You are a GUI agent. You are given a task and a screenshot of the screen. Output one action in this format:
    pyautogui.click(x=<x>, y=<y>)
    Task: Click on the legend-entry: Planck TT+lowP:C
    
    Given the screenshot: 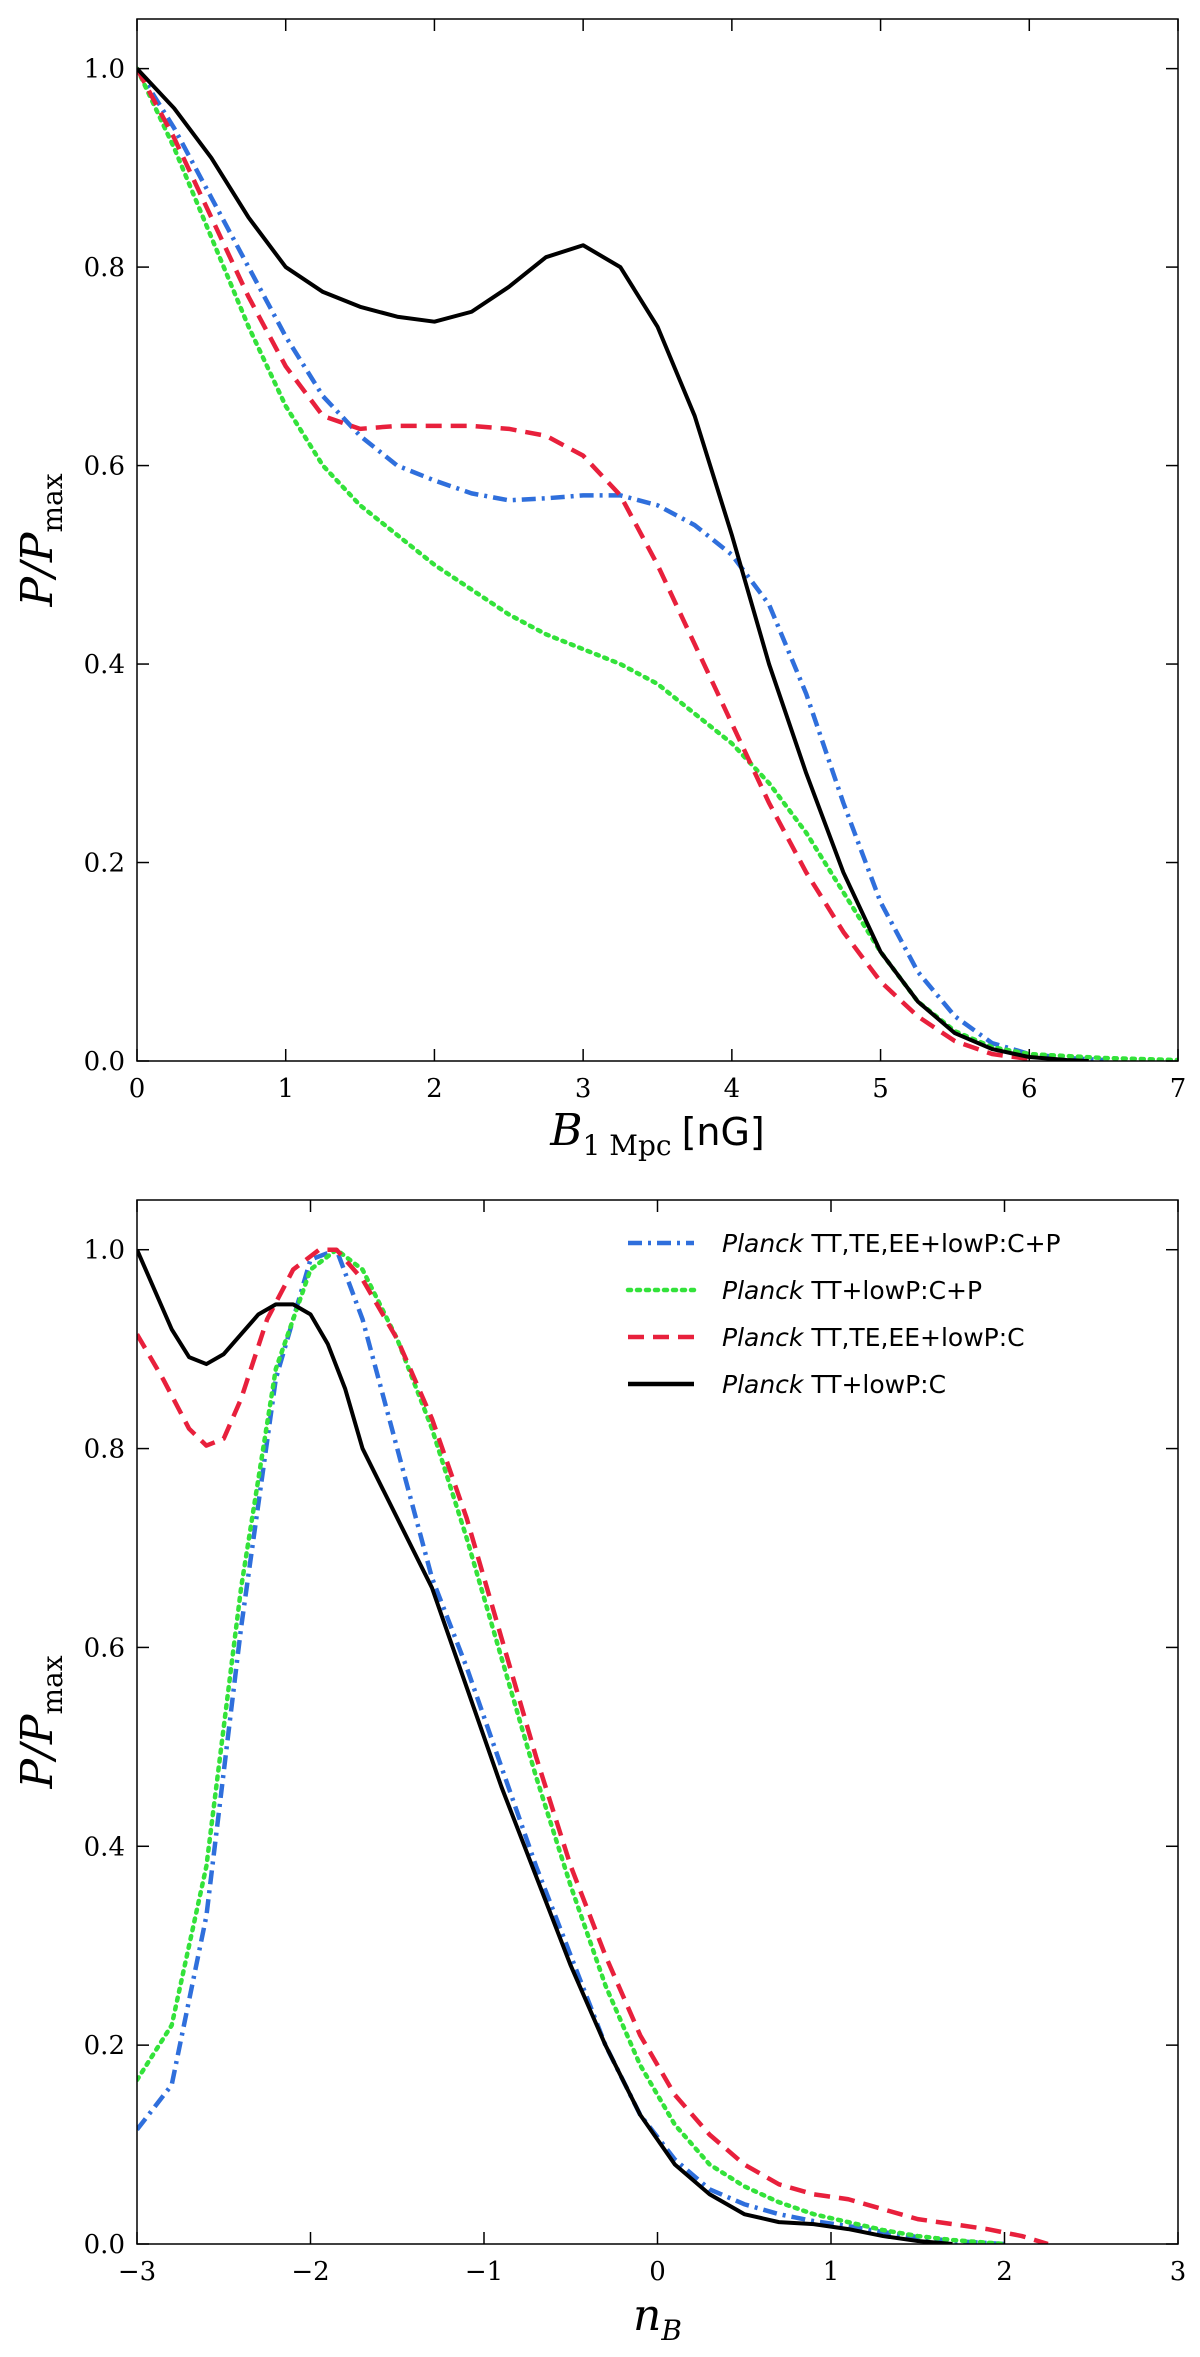 What is the action you would take?
    pyautogui.click(x=834, y=1384)
    